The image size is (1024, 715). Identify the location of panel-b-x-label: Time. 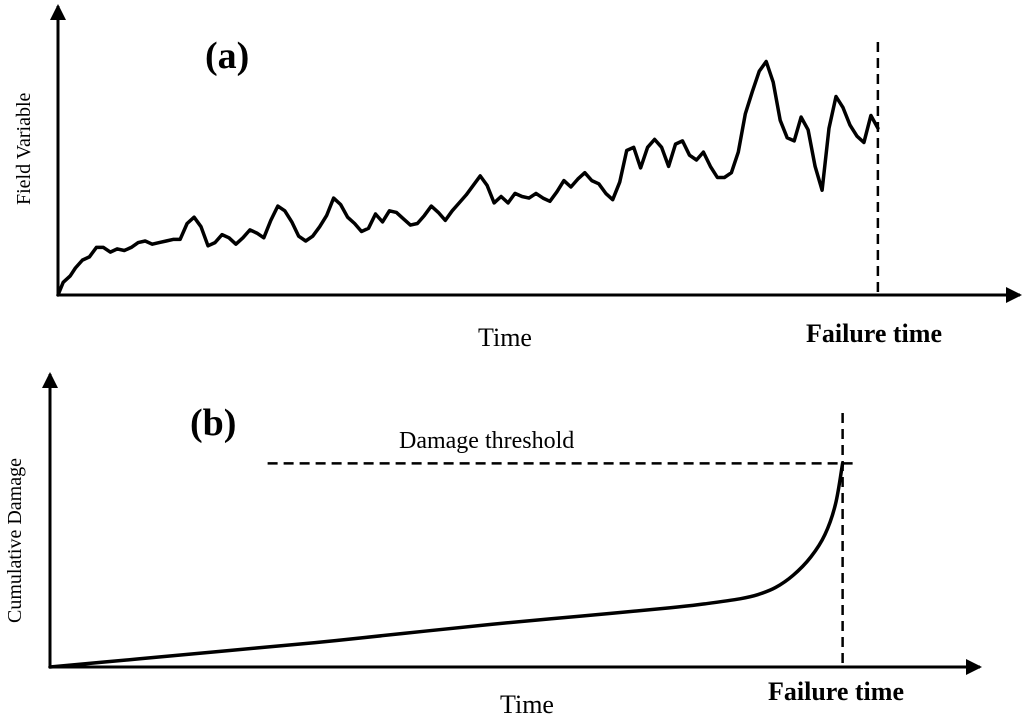
(527, 702).